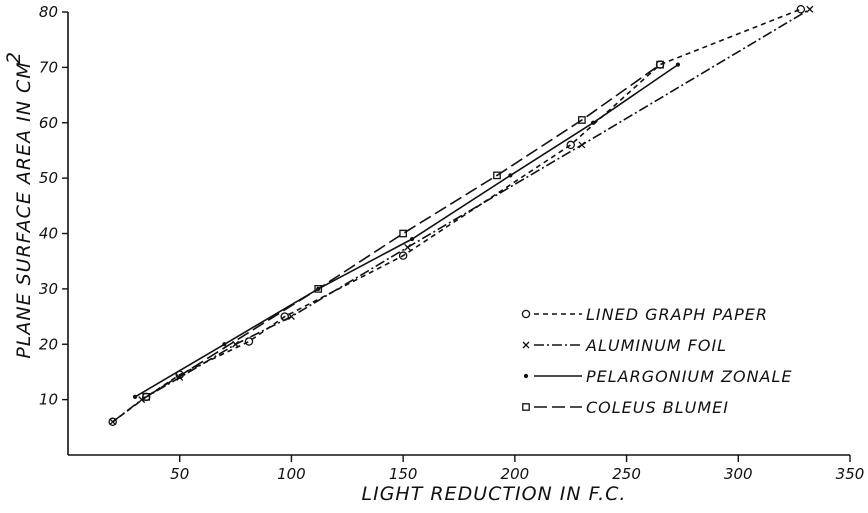  What do you see at coordinates (526, 345) in the screenshot?
I see `legend-marker-aluminum-foil` at bounding box center [526, 345].